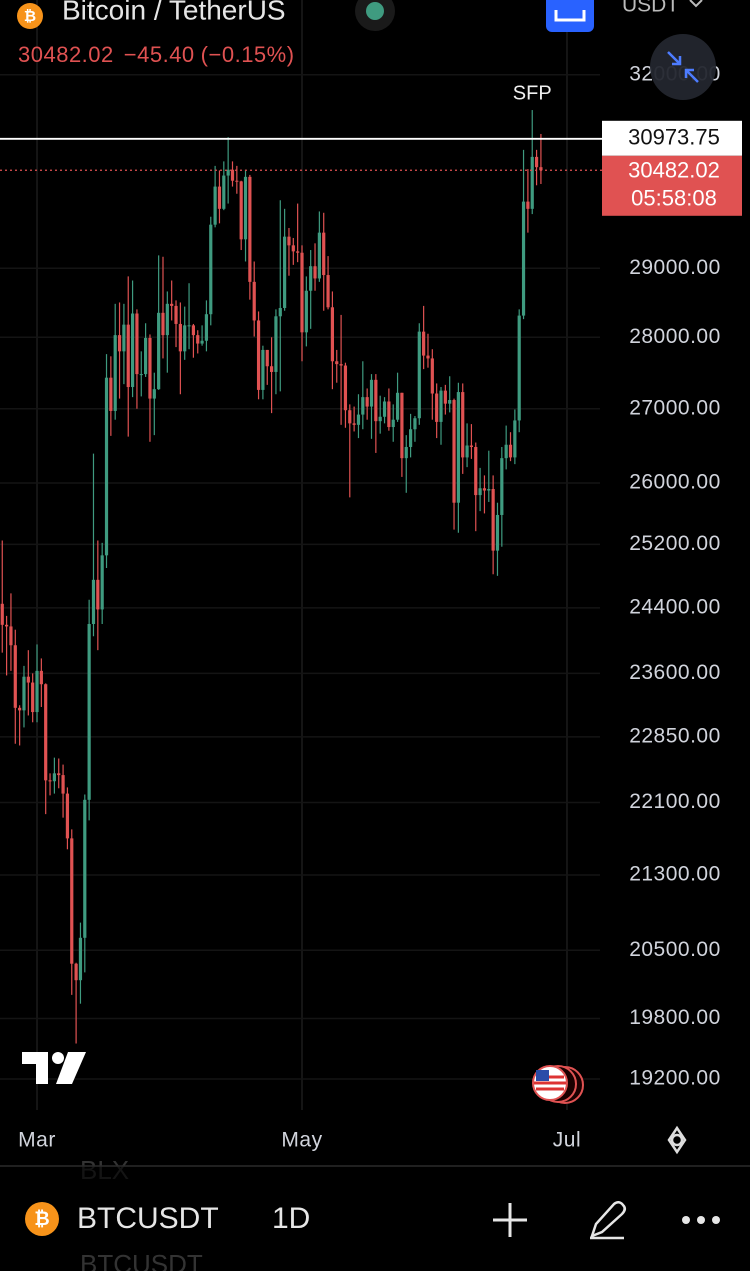  Describe the element at coordinates (510, 1220) in the screenshot. I see `add-button` at that location.